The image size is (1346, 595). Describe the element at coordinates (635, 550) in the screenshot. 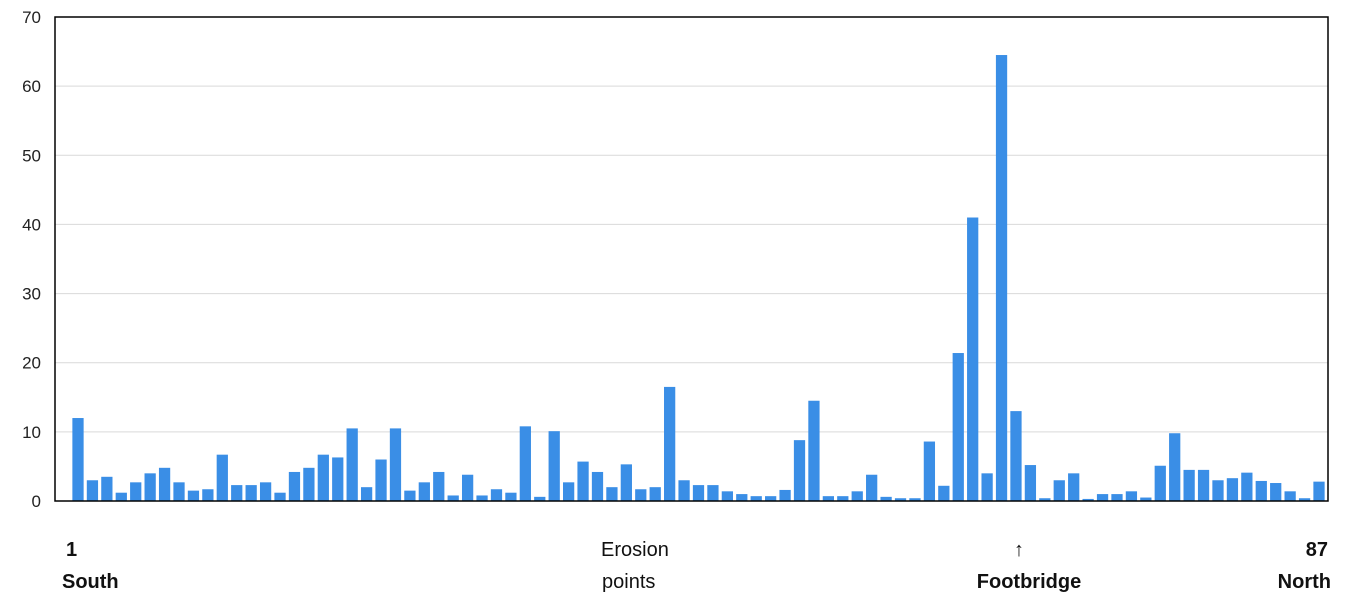

I see `middle-label-line1: Erosion` at that location.